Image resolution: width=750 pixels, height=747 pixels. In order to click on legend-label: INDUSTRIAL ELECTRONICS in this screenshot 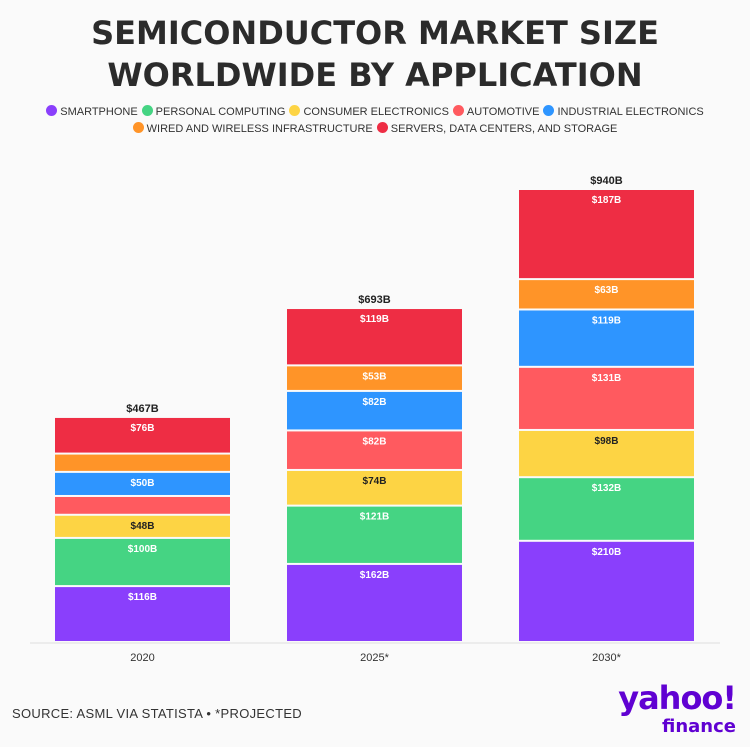, I will do `click(630, 112)`.